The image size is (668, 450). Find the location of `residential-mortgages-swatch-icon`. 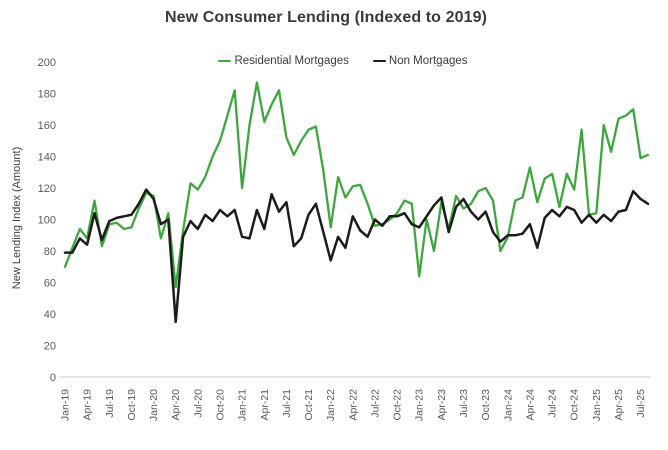

residential-mortgages-swatch-icon is located at coordinates (225, 61).